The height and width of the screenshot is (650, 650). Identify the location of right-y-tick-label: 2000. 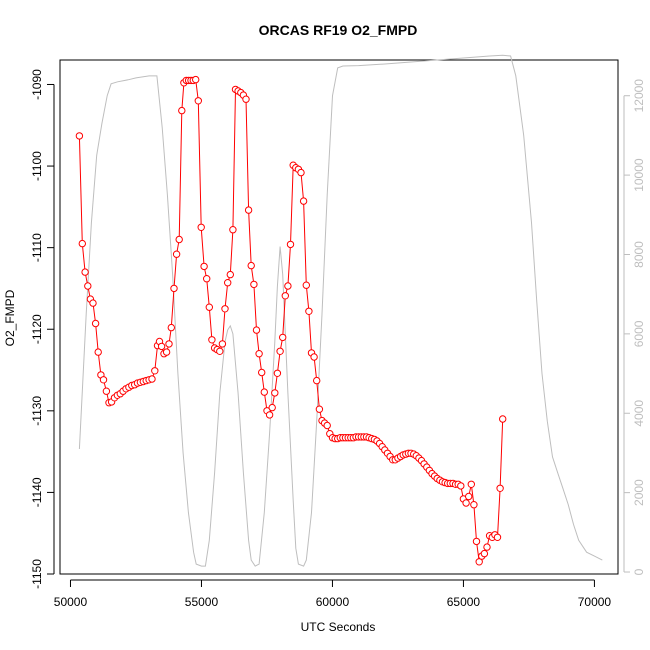
(639, 492).